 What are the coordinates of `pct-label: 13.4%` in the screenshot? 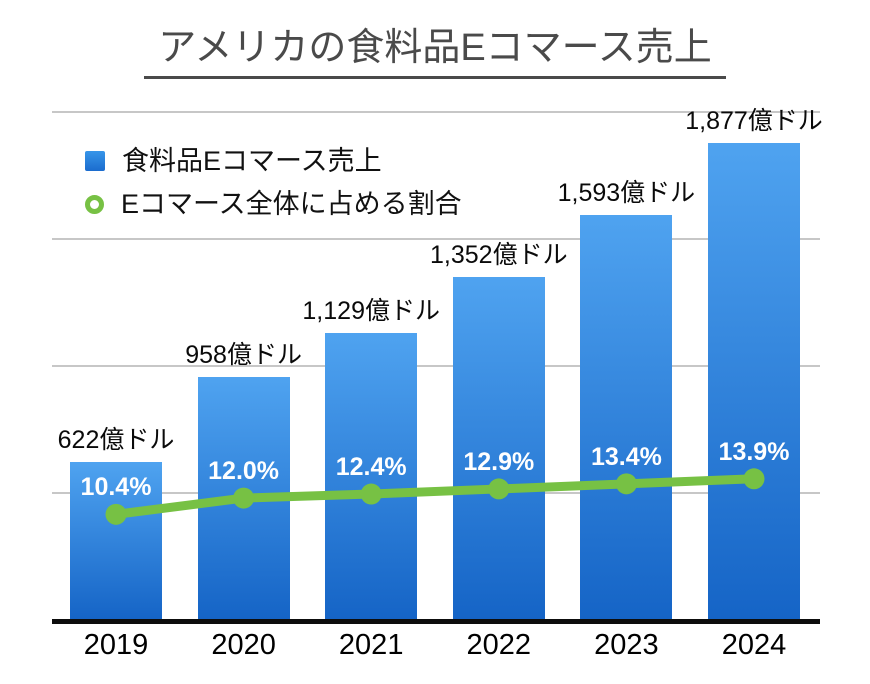 It's located at (626, 456).